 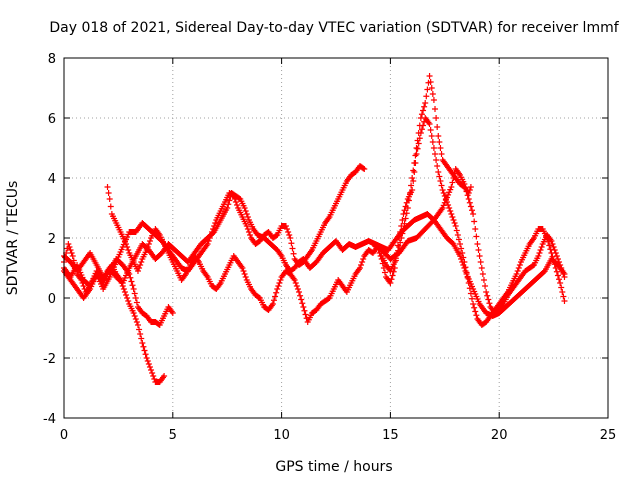 I want to click on x-tick-label: 10, so click(x=281, y=435).